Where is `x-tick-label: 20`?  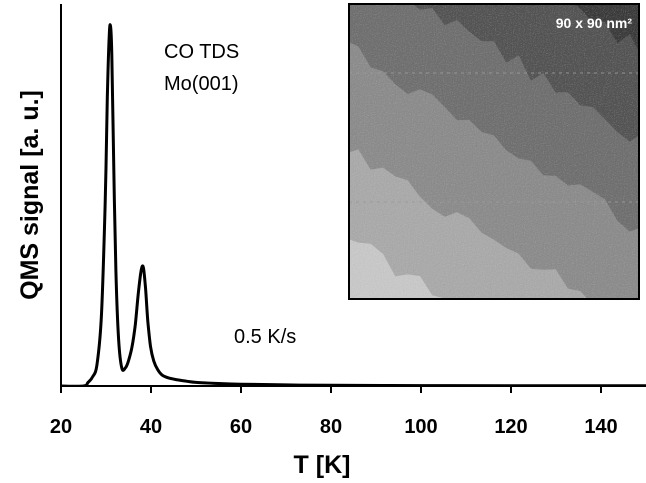
x-tick-label: 20 is located at coordinates (61, 427).